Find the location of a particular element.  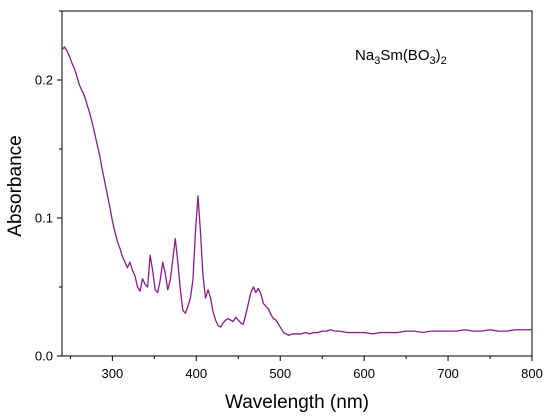

annotation-text: Sm(BO is located at coordinates (404, 55).